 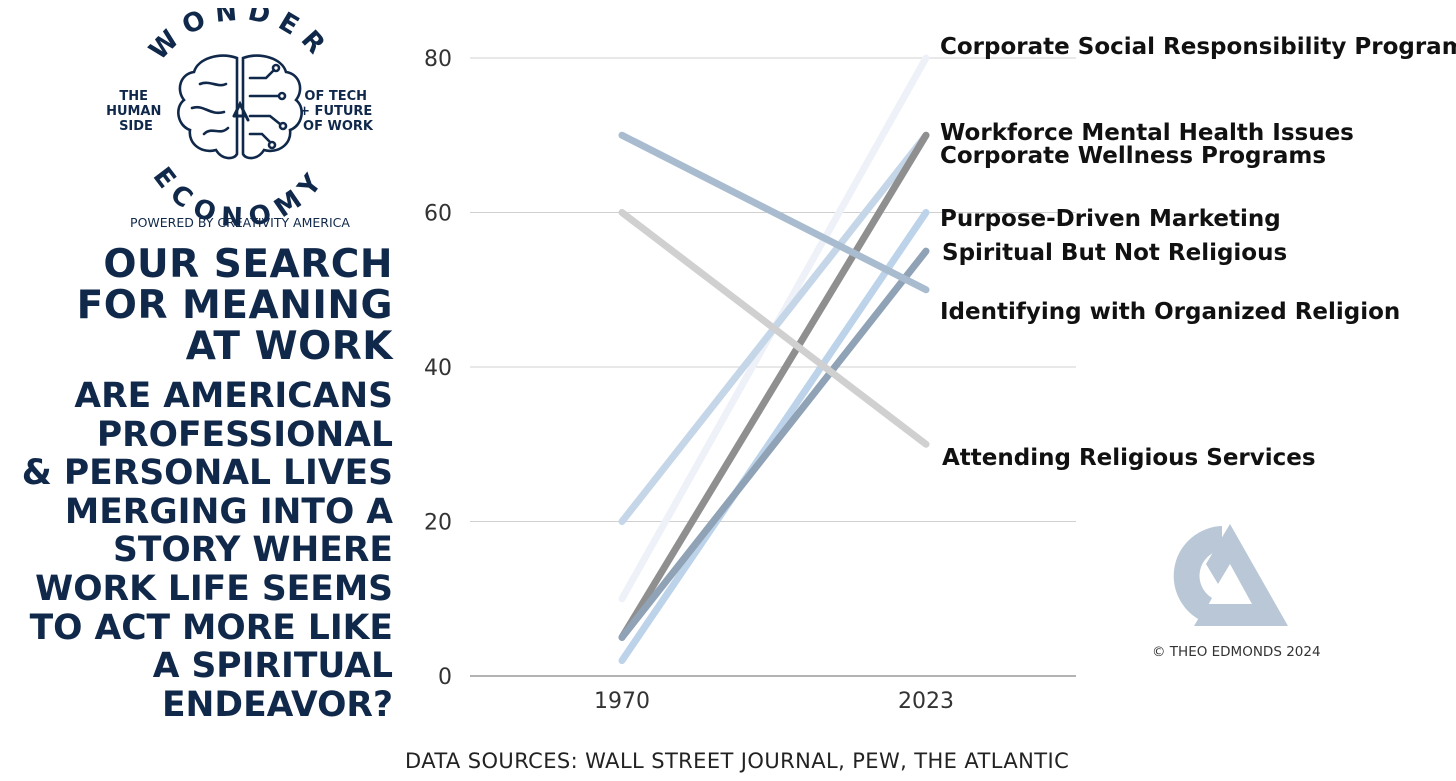 I want to click on y-tick-label: 40, so click(x=438, y=368).